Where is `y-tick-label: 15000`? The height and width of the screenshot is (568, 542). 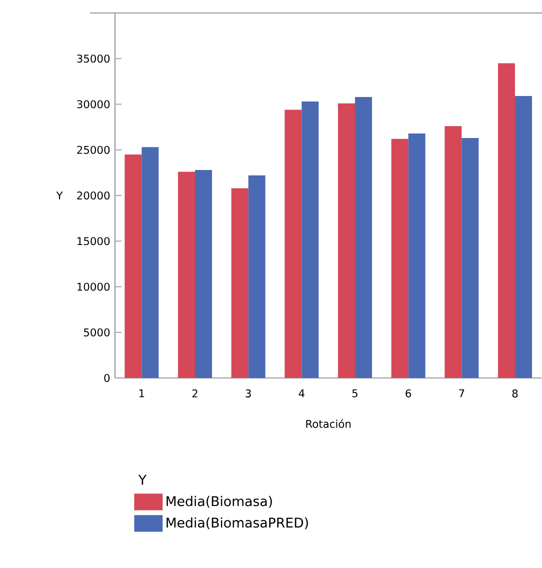
y-tick-label: 15000 is located at coordinates (94, 241).